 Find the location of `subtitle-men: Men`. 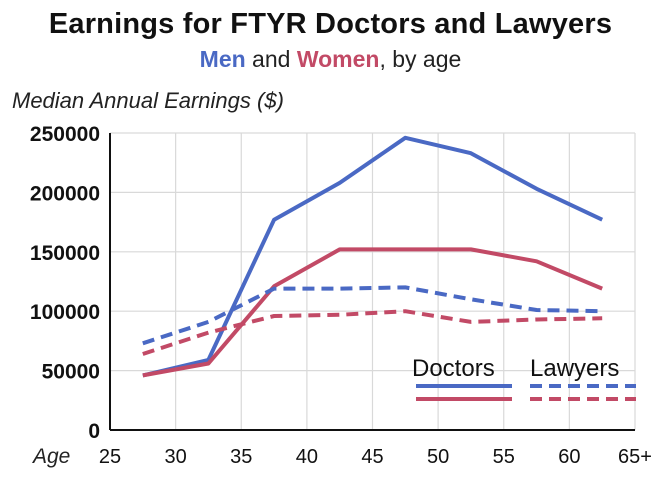

subtitle-men: Men is located at coordinates (222, 59).